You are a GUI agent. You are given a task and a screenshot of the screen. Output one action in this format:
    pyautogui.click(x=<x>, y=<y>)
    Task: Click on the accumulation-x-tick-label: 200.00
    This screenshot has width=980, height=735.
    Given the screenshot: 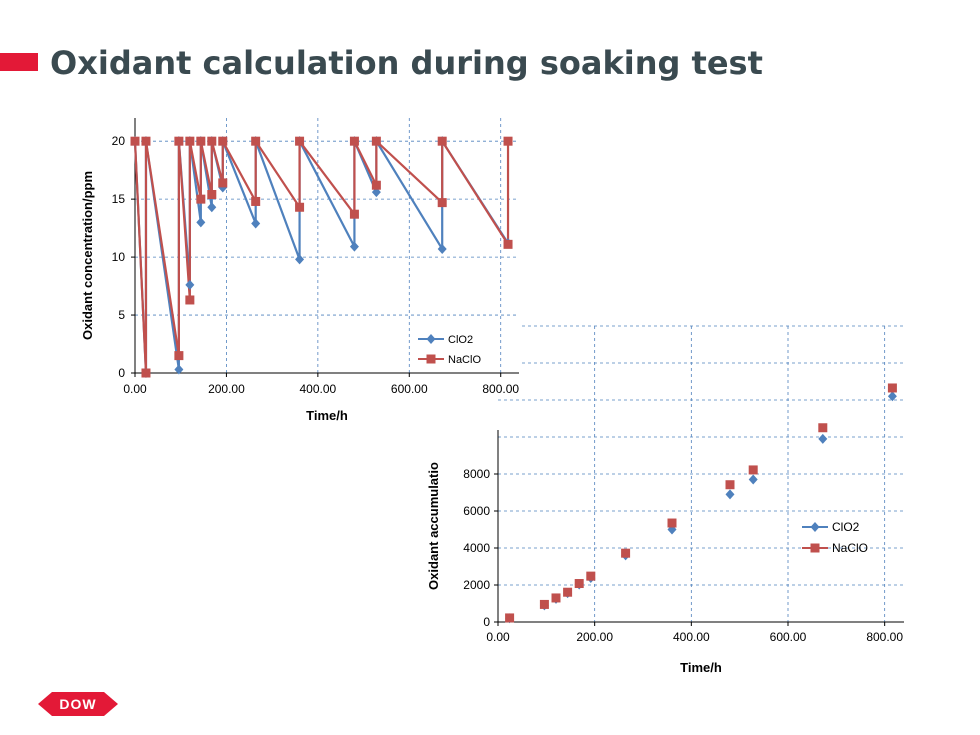 What is the action you would take?
    pyautogui.click(x=594, y=637)
    